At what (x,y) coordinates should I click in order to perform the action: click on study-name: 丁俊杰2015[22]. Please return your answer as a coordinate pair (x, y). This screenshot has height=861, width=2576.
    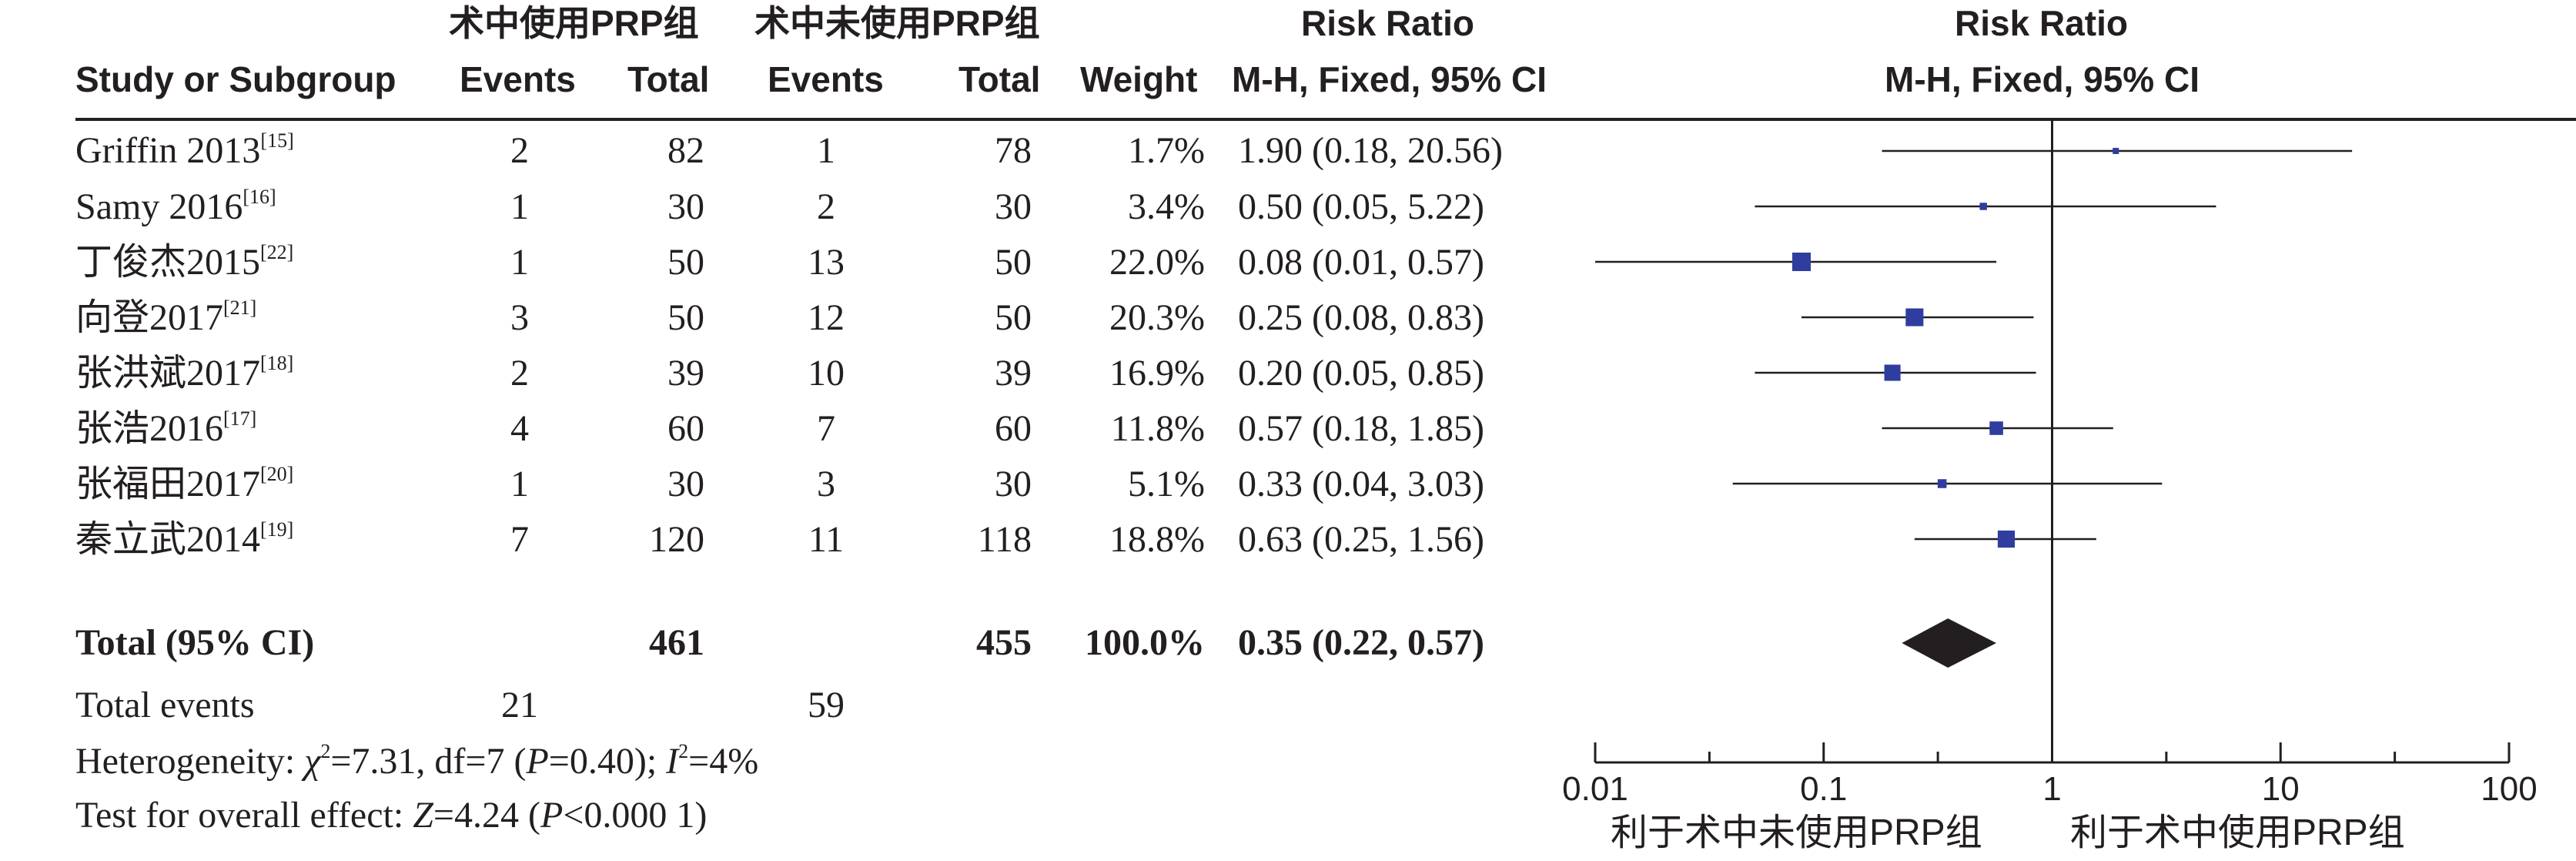
    Looking at the image, I should click on (185, 261).